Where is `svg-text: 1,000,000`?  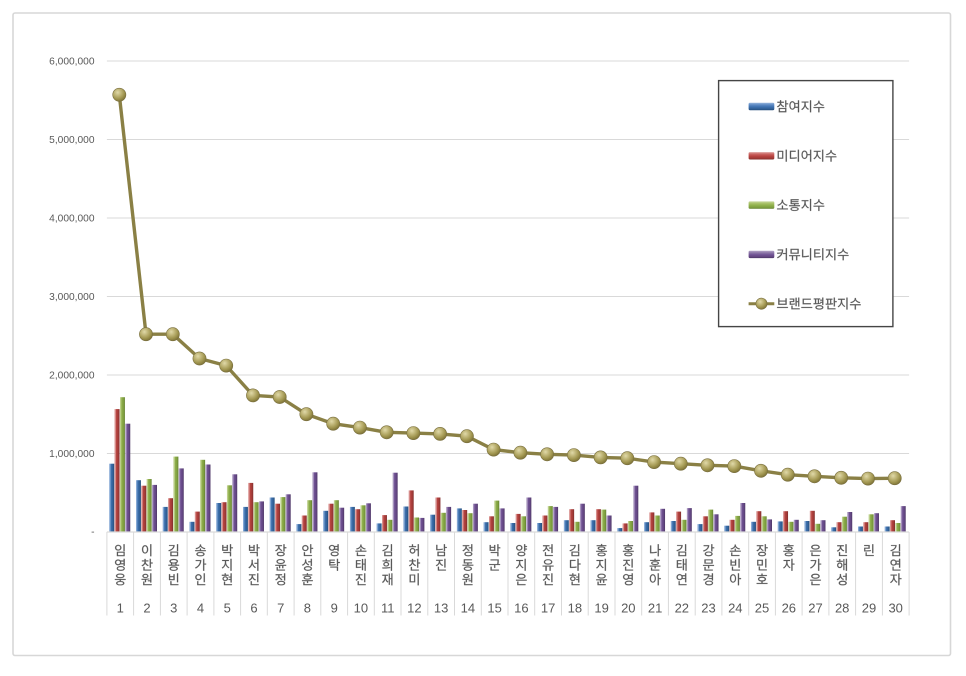 svg-text: 1,000,000 is located at coordinates (72, 454).